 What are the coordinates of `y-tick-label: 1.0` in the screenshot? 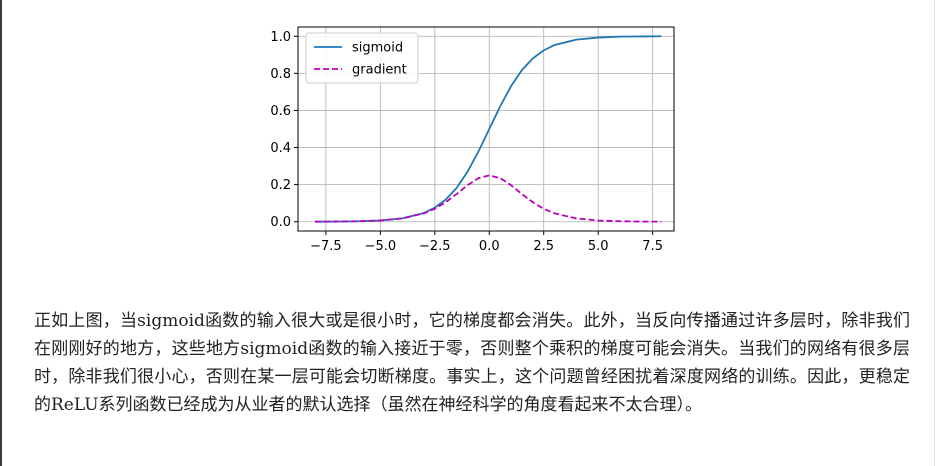 It's located at (280, 37).